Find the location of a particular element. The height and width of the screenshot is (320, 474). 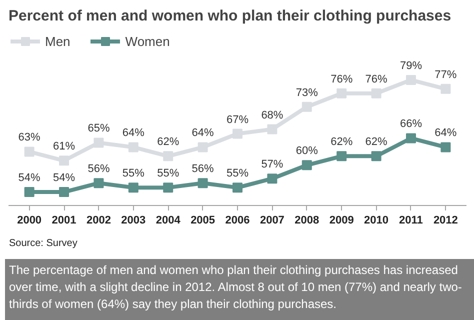

data-label: 66% is located at coordinates (411, 124).